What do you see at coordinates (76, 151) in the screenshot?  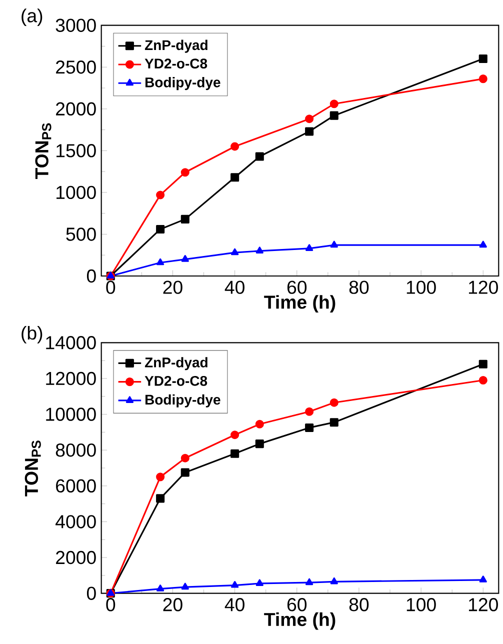 I see `y-tick-label: 1500` at bounding box center [76, 151].